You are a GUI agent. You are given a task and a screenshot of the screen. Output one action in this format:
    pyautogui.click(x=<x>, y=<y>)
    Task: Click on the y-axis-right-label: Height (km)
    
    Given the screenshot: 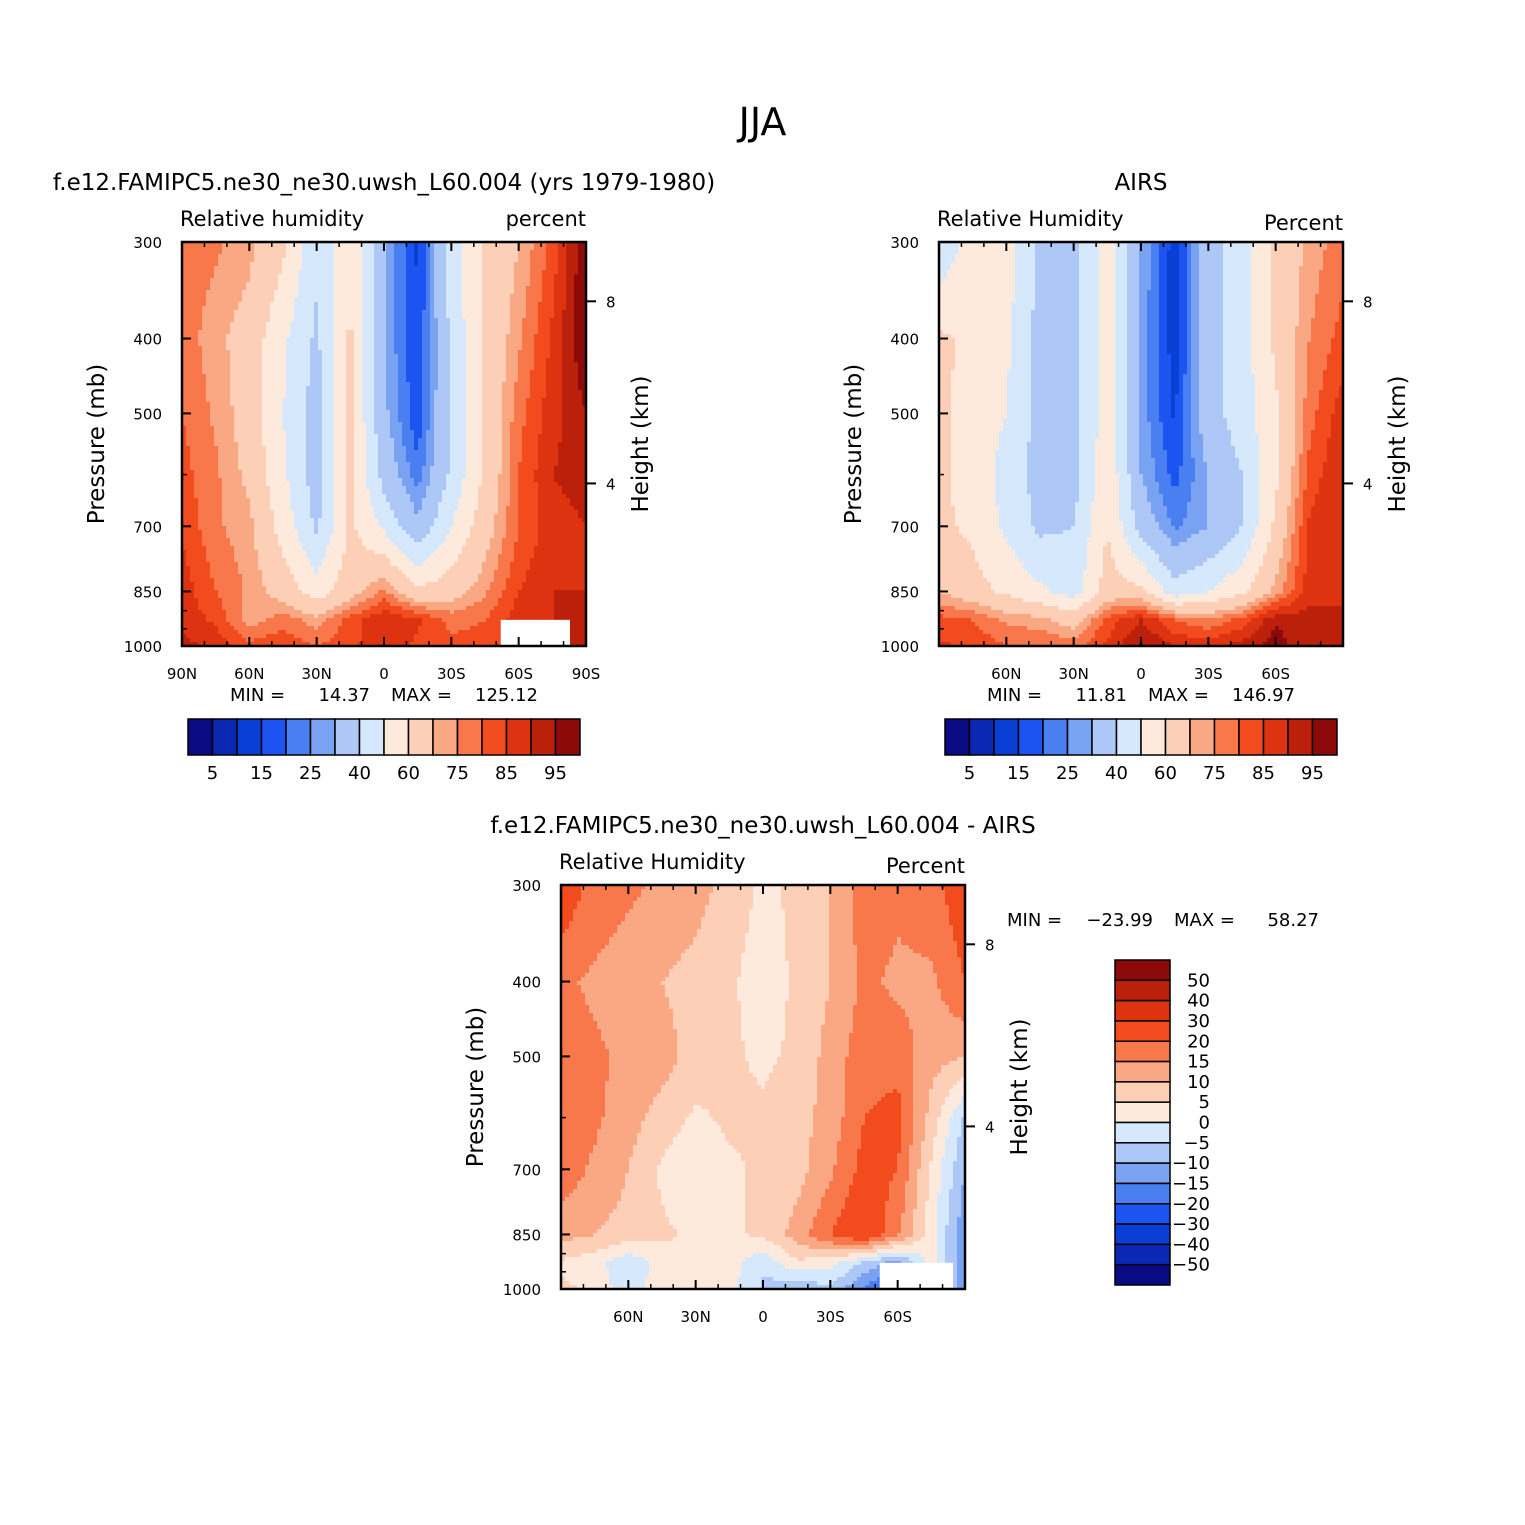 What is the action you would take?
    pyautogui.click(x=1398, y=443)
    